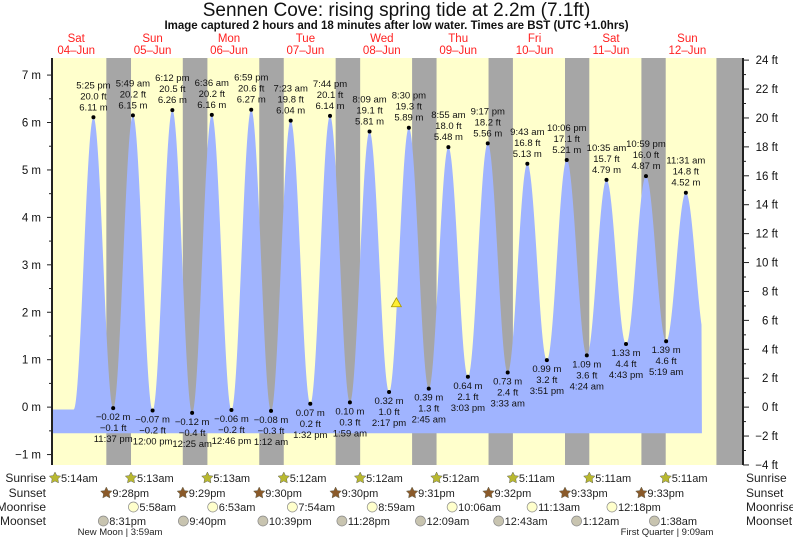 The height and width of the screenshot is (539, 793). Describe the element at coordinates (666, 350) in the screenshot. I see `low-tide-label: 1.39 m` at that location.